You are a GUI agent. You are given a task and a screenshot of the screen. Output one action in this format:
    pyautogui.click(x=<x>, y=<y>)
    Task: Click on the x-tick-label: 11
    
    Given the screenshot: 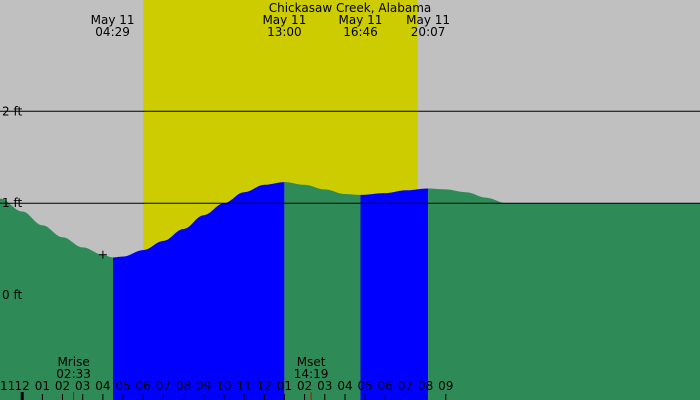 What is the action you would take?
    pyautogui.click(x=243, y=386)
    